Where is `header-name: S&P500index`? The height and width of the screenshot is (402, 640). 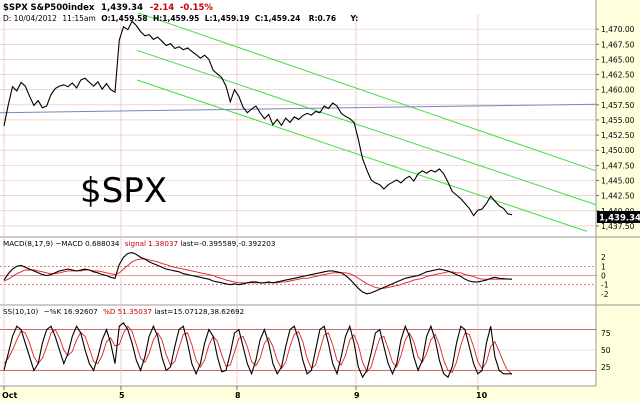 header-name: S&P500index is located at coordinates (63, 8).